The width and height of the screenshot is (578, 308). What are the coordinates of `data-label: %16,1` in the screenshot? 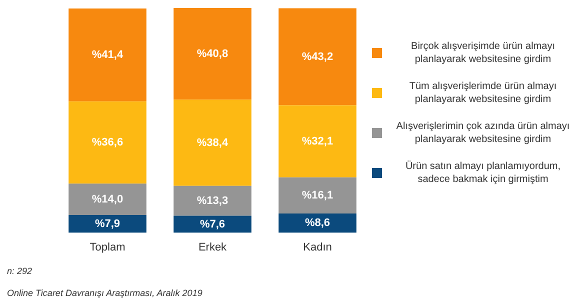 It's located at (318, 195).